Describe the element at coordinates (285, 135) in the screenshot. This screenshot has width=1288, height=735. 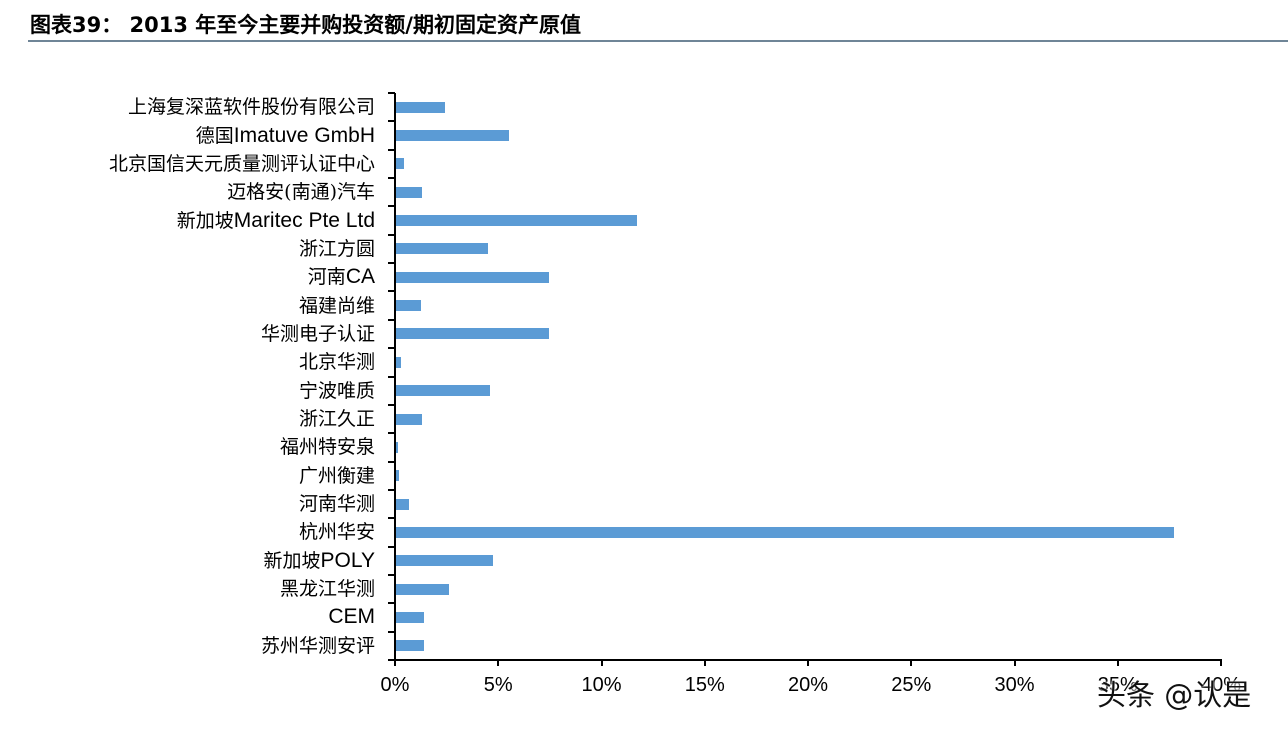
I see `category-label: 德国Imatuve GmbH` at that location.